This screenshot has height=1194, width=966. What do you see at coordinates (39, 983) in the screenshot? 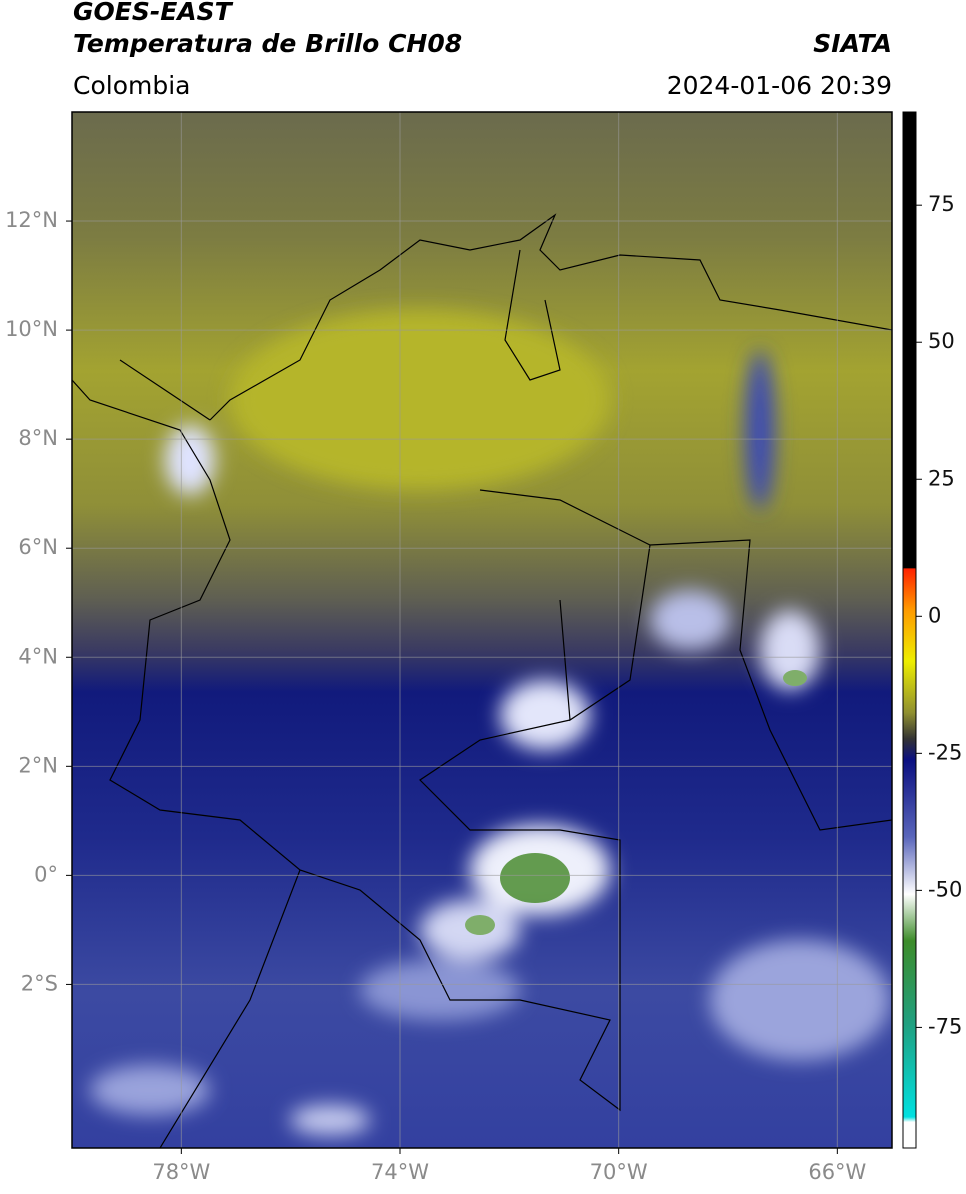
I see `y-tick-label: 2°S` at bounding box center [39, 983].